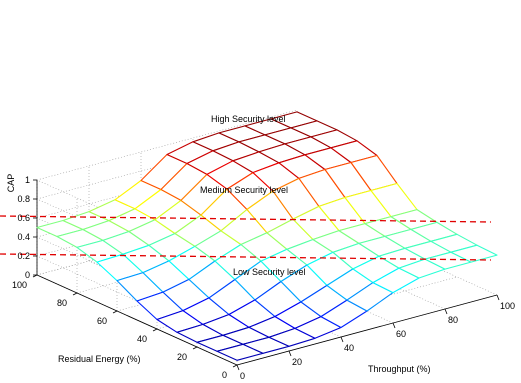  What do you see at coordinates (27, 180) in the screenshot?
I see `z-tick-label: 1` at bounding box center [27, 180].